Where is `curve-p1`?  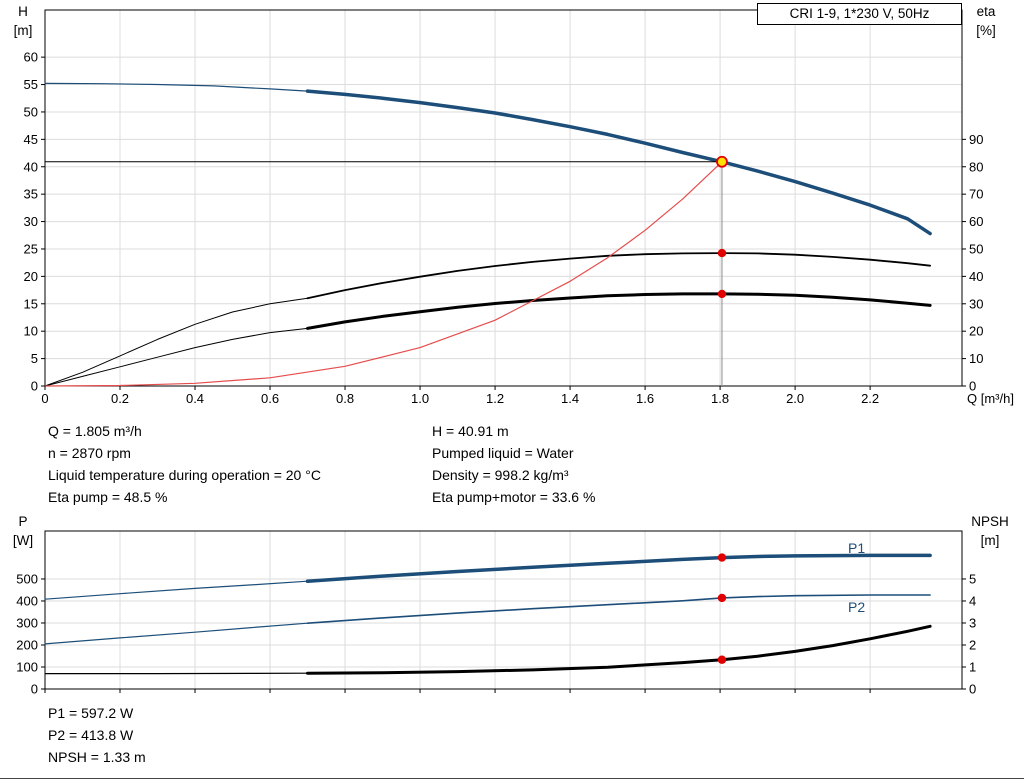
curve-p1 is located at coordinates (618, 568).